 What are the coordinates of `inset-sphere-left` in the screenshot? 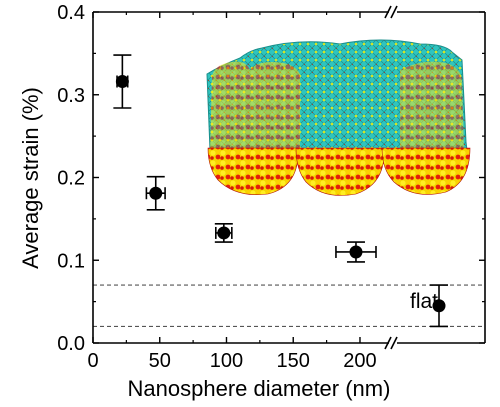 It's located at (253, 171).